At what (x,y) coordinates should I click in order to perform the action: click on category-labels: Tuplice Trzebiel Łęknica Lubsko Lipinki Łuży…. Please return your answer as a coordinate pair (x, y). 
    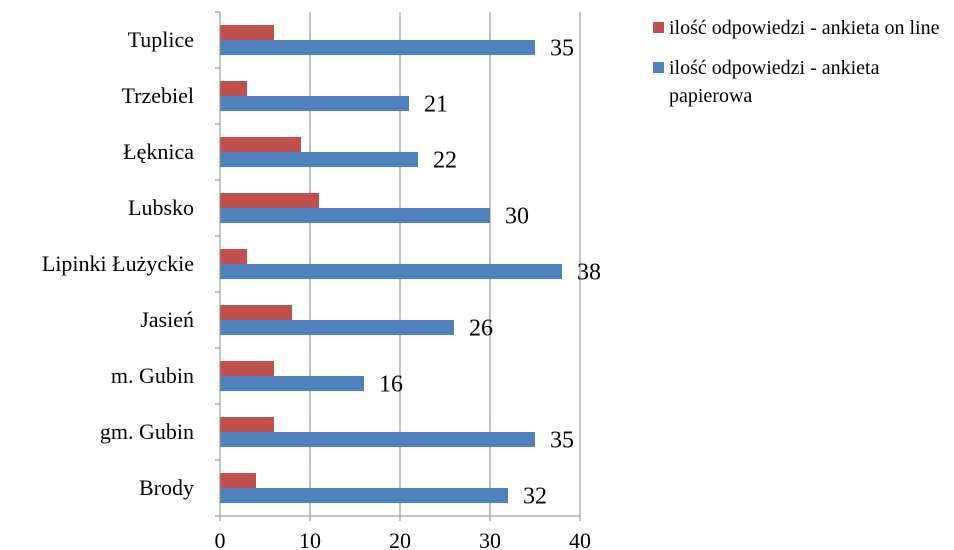
    Looking at the image, I should click on (118, 263).